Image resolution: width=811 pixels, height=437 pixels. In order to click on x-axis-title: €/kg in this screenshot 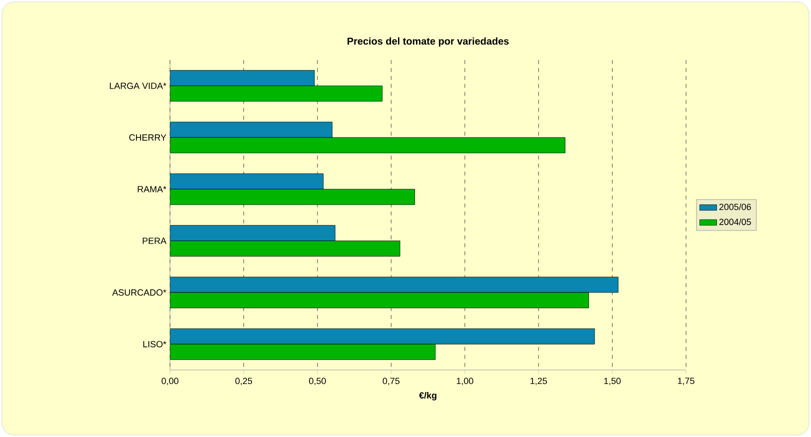, I will do `click(427, 396)`.